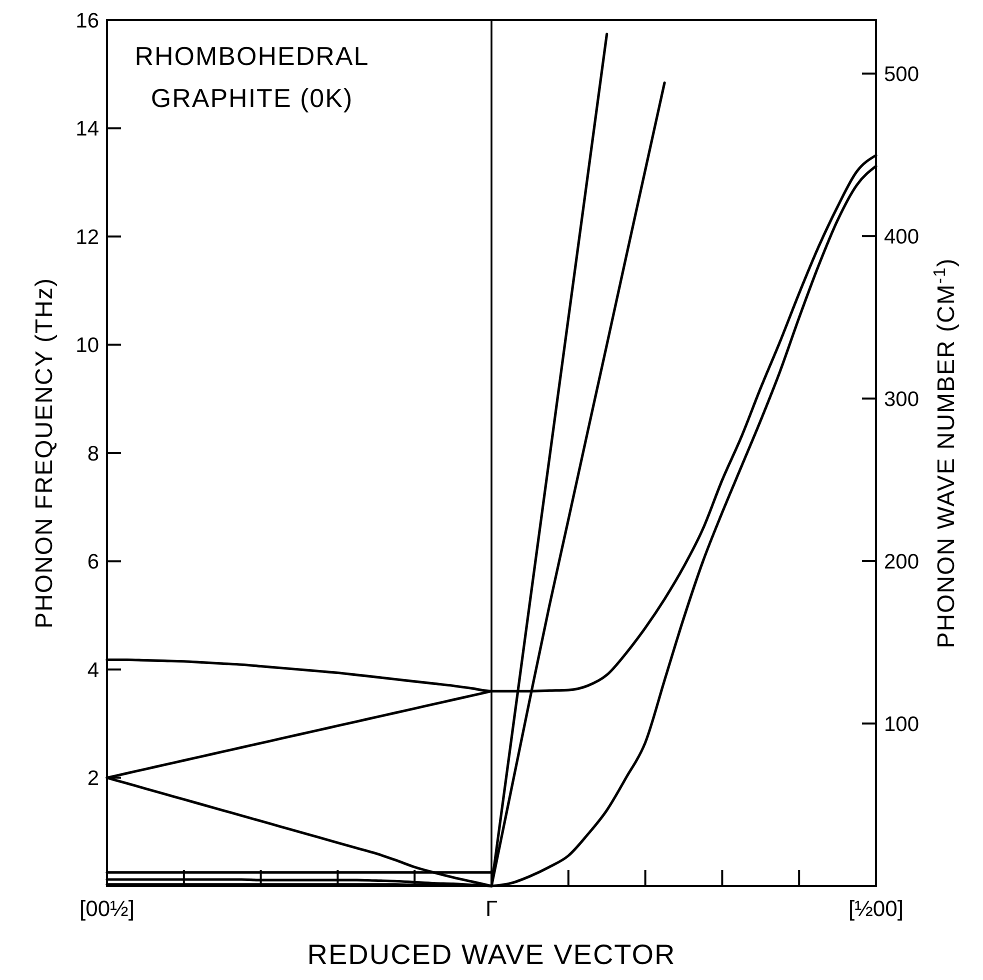  What do you see at coordinates (491, 908) in the screenshot?
I see `x-tick-label: Γ` at bounding box center [491, 908].